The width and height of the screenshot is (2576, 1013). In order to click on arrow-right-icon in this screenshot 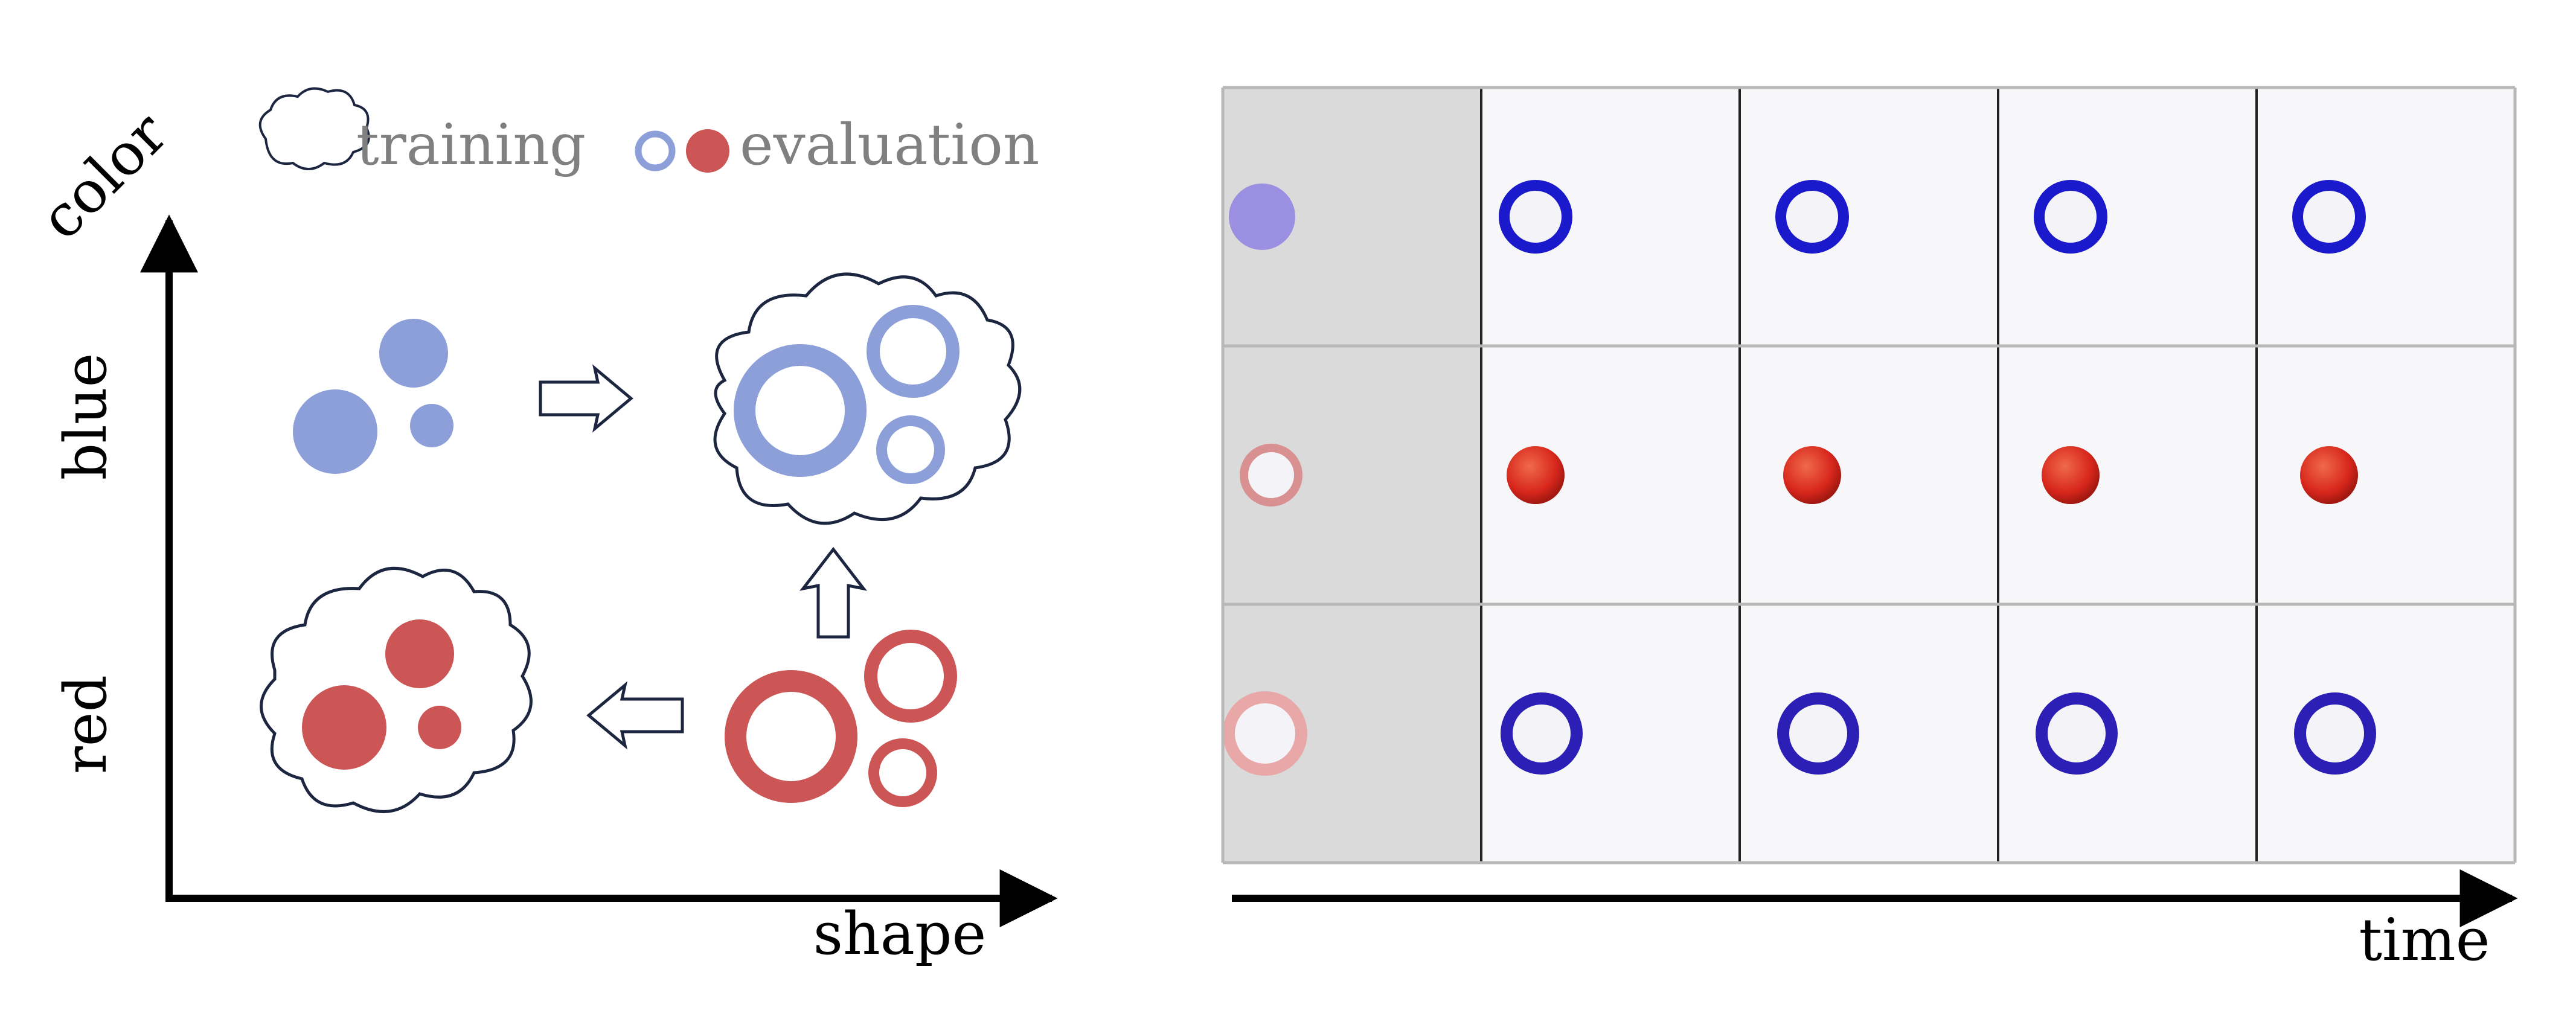, I will do `click(586, 398)`.